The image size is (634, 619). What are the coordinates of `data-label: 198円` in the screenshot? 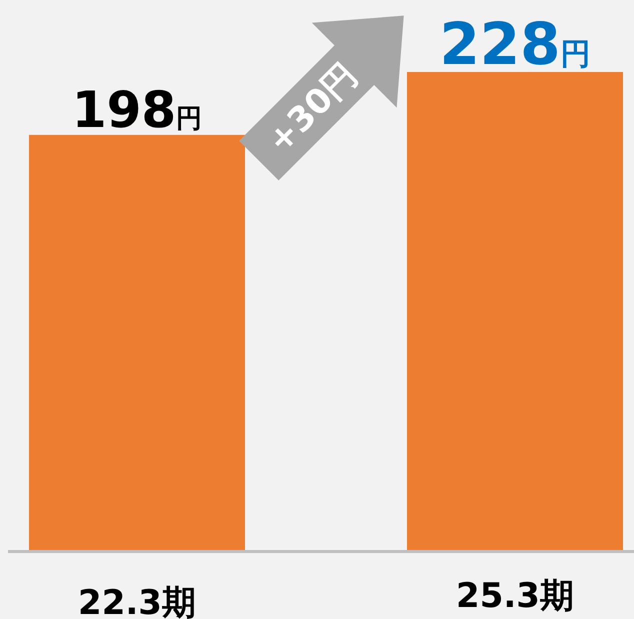 It's located at (137, 109).